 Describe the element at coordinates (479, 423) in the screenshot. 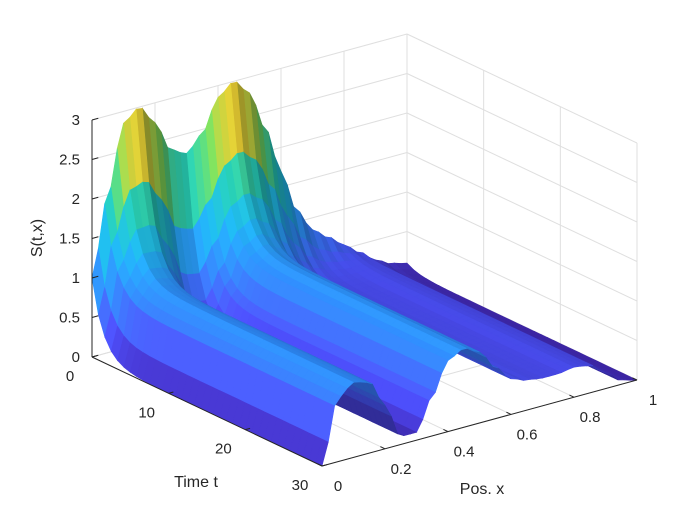

I see `x-axis-line` at that location.